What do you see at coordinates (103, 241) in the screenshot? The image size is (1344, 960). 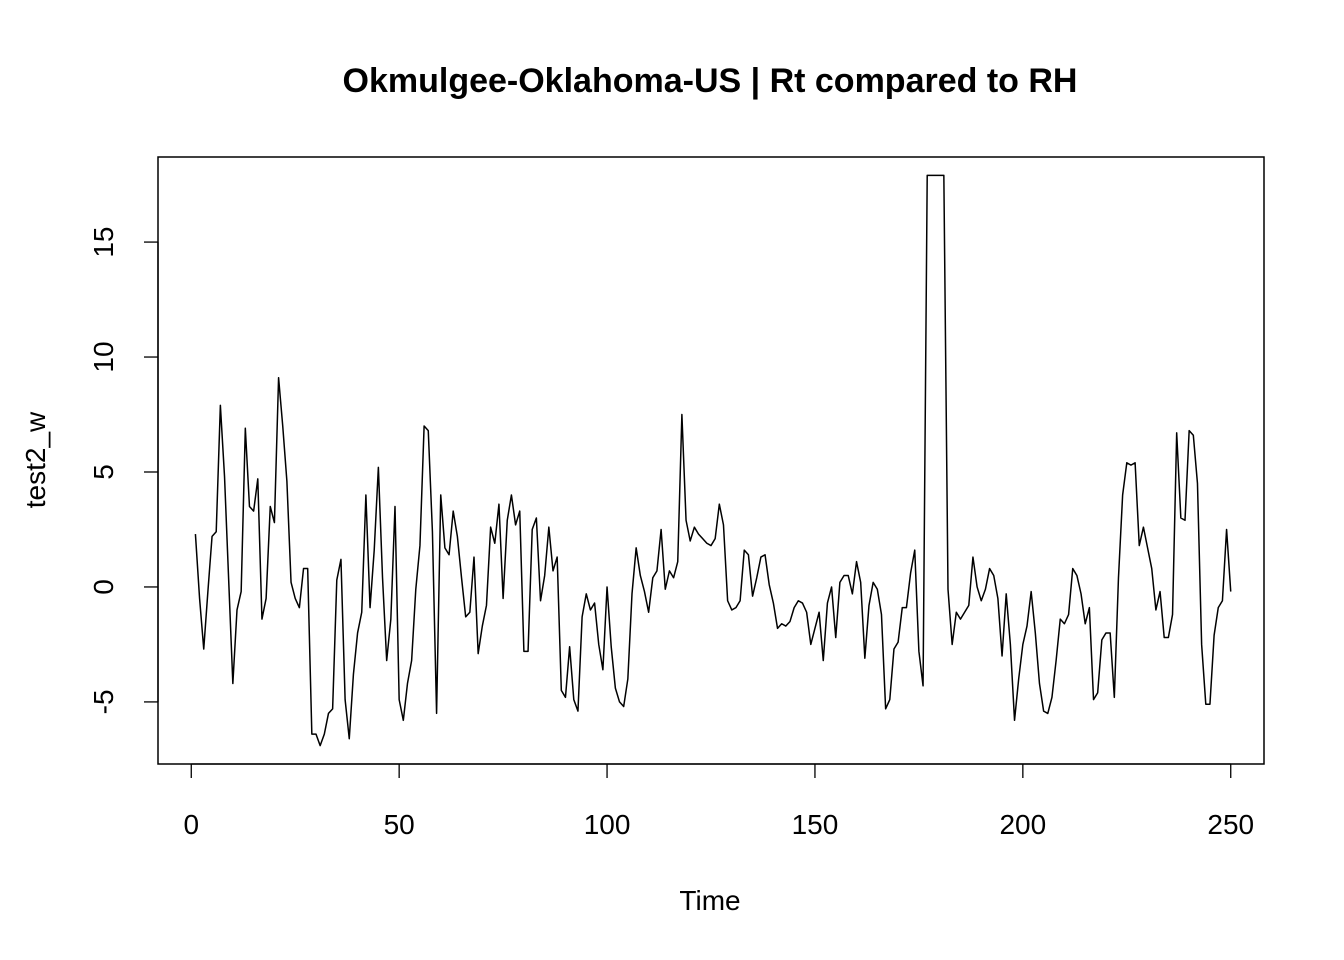 I see `y-tick-label: 15` at bounding box center [103, 241].